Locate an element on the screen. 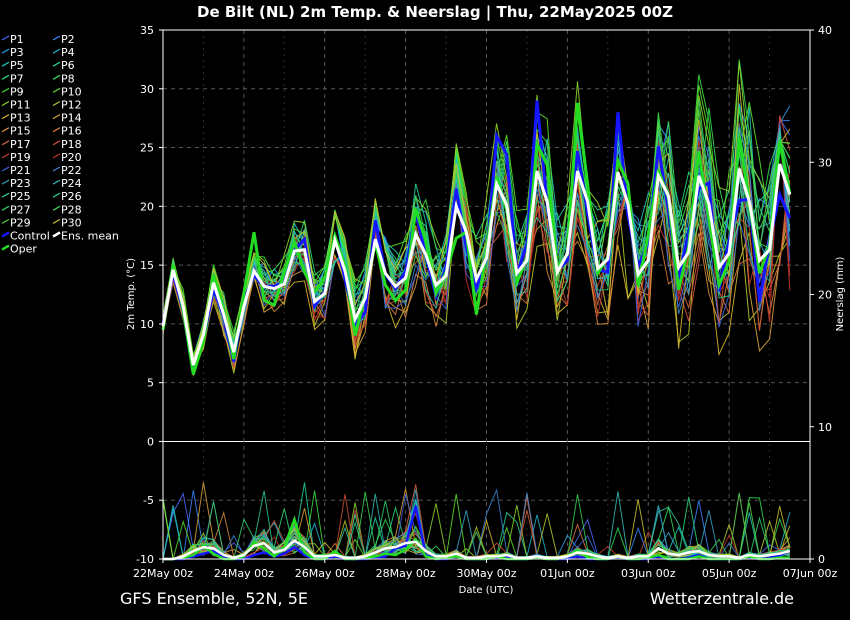 This screenshot has height=620, width=850. legend-label: P13 is located at coordinates (20, 118).